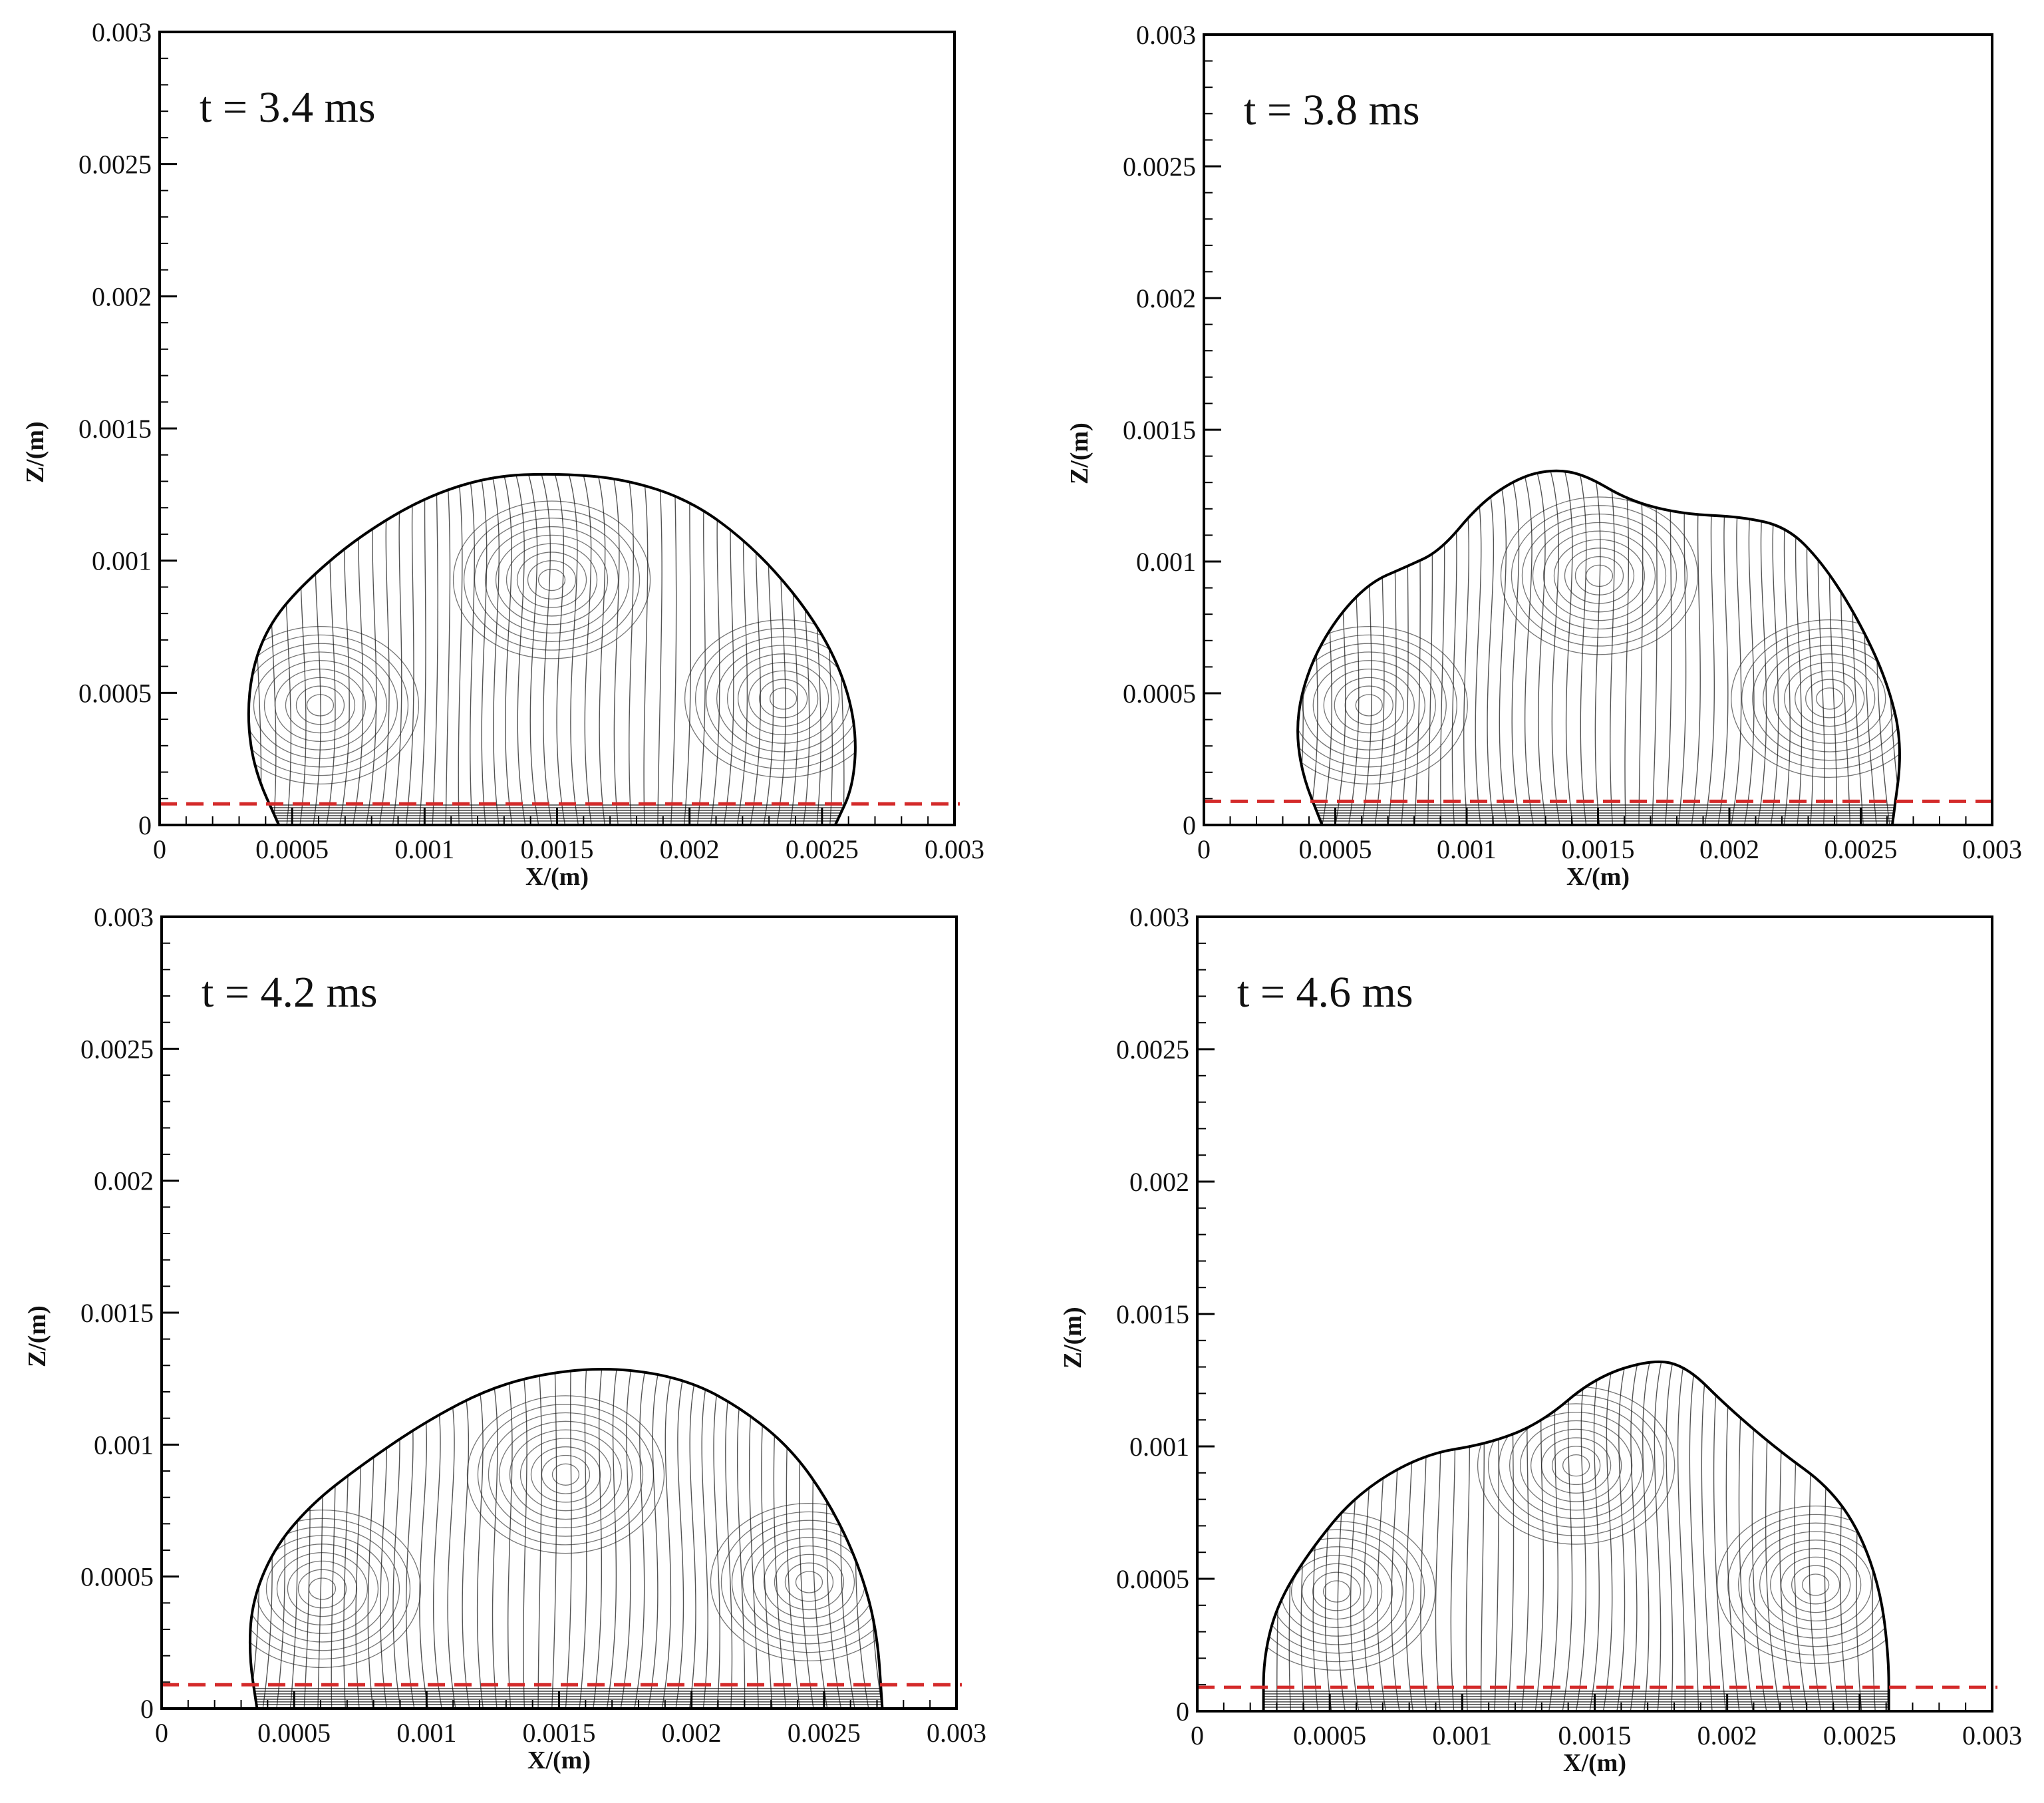  What do you see at coordinates (1325, 992) in the screenshot?
I see `time-label: t = 4.6 ms` at bounding box center [1325, 992].